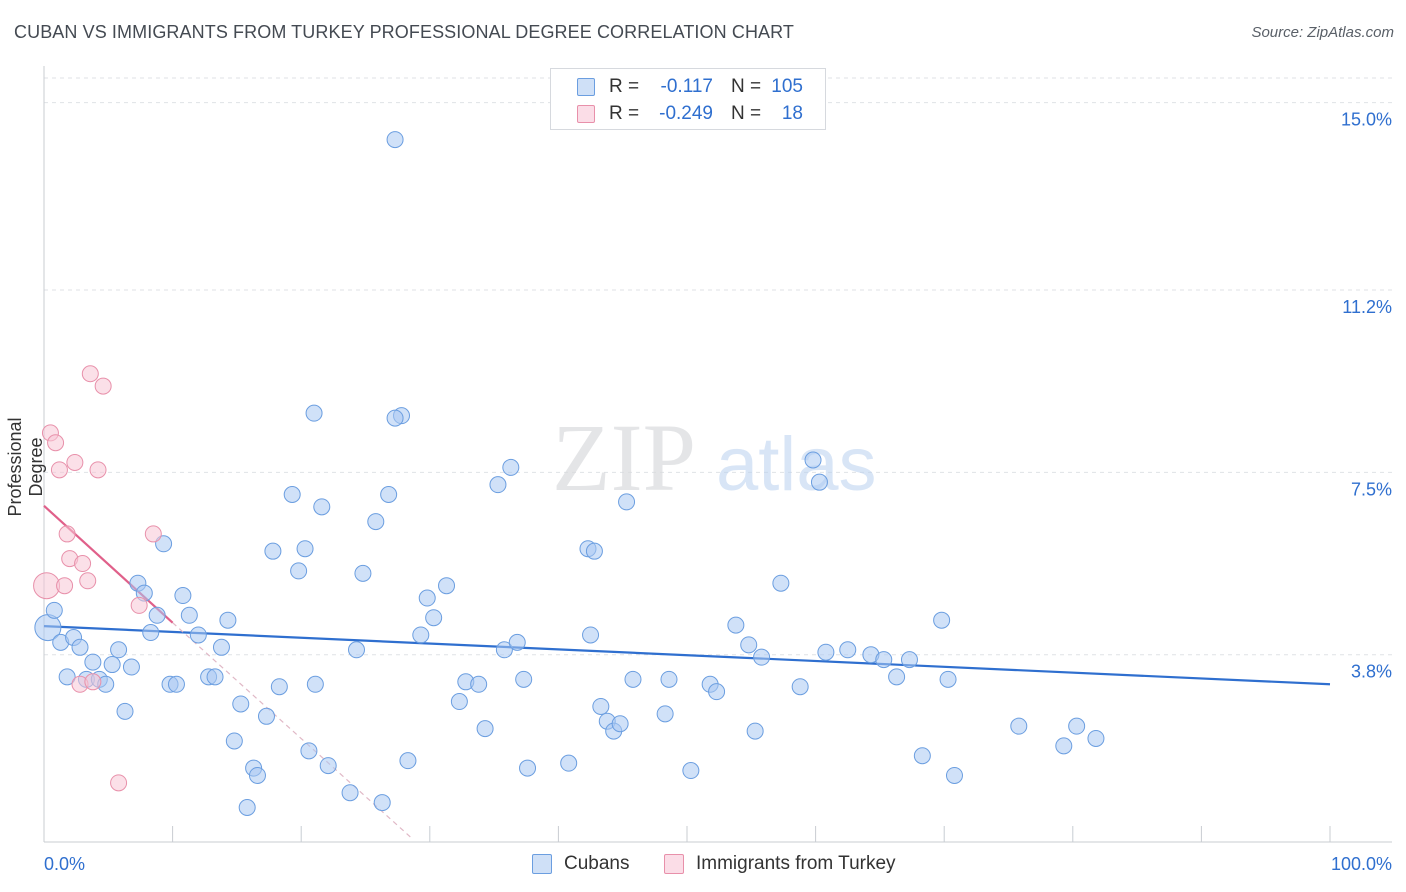 The width and height of the screenshot is (1406, 892). What do you see at coordinates (624, 86) in the screenshot?
I see `legend-r-label: R =` at bounding box center [624, 86].